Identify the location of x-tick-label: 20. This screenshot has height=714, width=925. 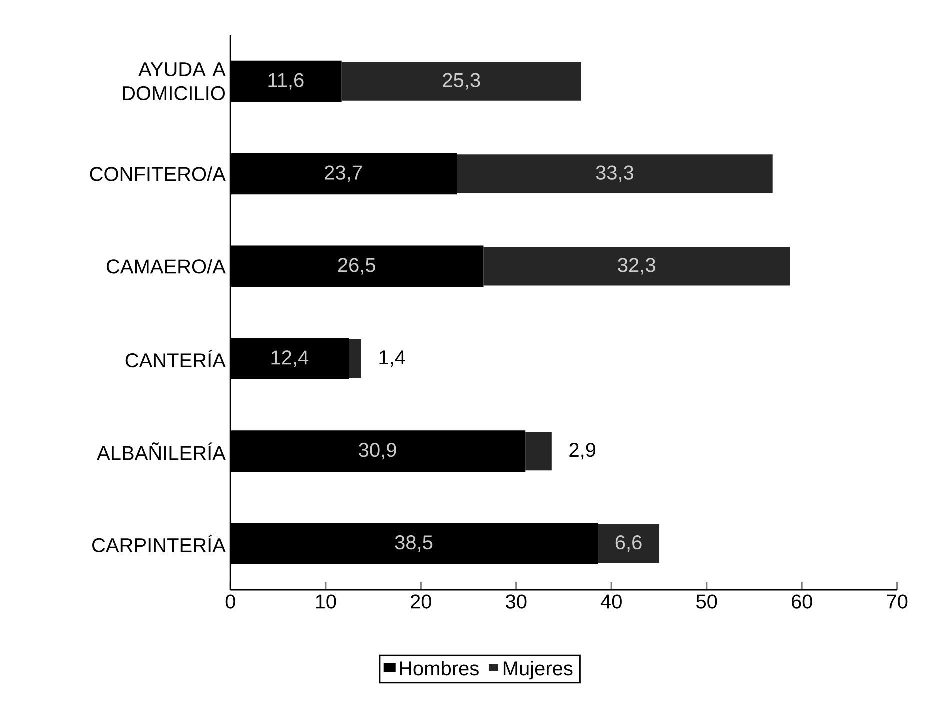
(421, 601).